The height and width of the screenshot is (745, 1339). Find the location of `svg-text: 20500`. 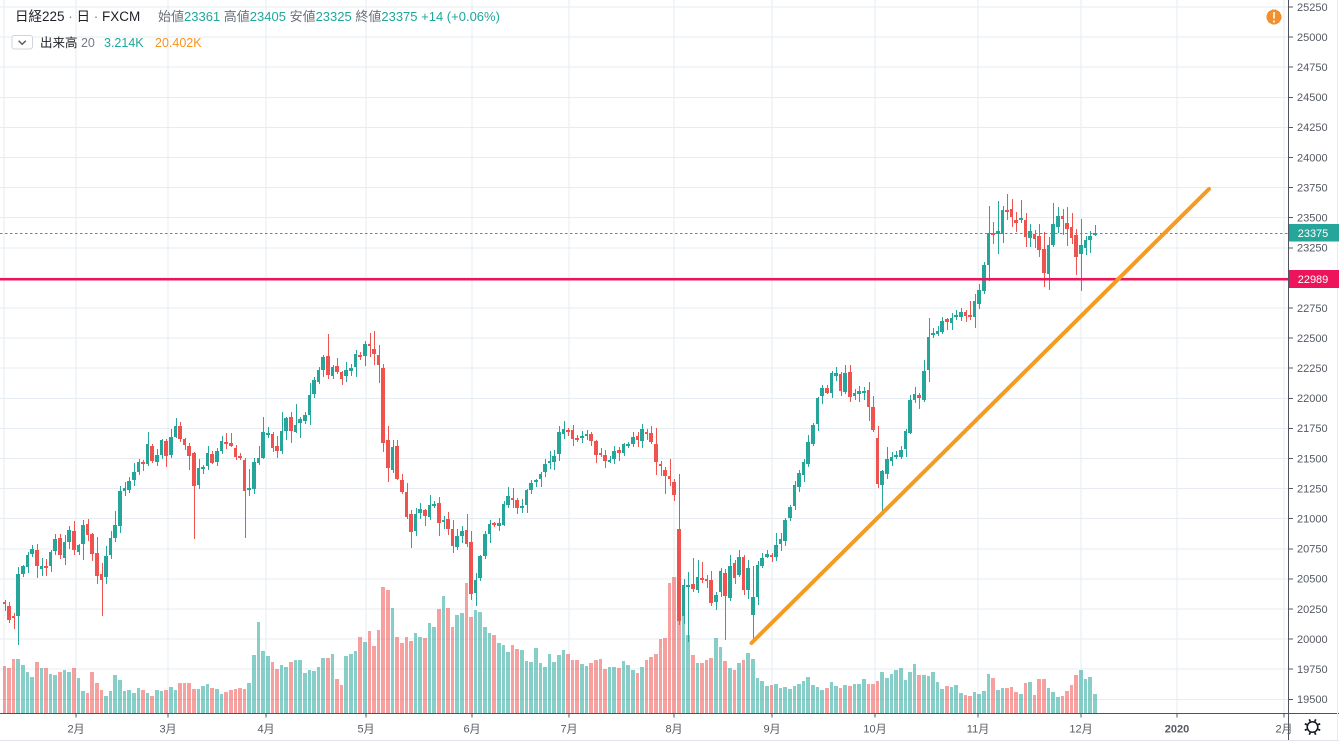

svg-text: 20500 is located at coordinates (1312, 580).